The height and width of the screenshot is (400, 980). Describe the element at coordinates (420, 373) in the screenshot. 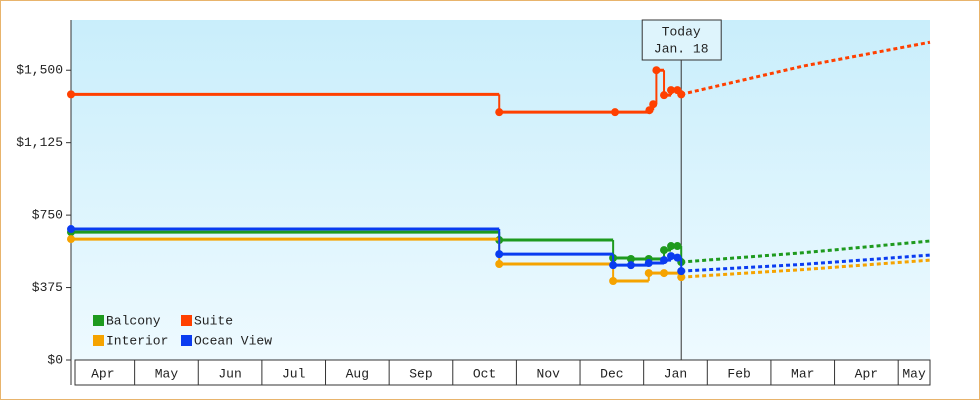

I see `x-tick-label: Sep` at that location.